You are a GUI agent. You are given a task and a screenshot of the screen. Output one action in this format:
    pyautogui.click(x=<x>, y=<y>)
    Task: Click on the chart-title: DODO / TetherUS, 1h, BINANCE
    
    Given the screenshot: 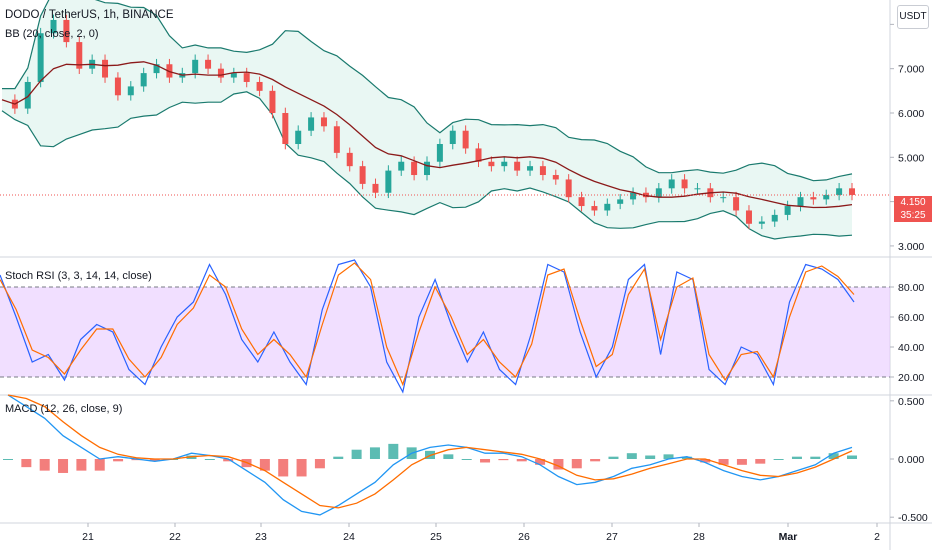 What is the action you would take?
    pyautogui.click(x=89, y=15)
    